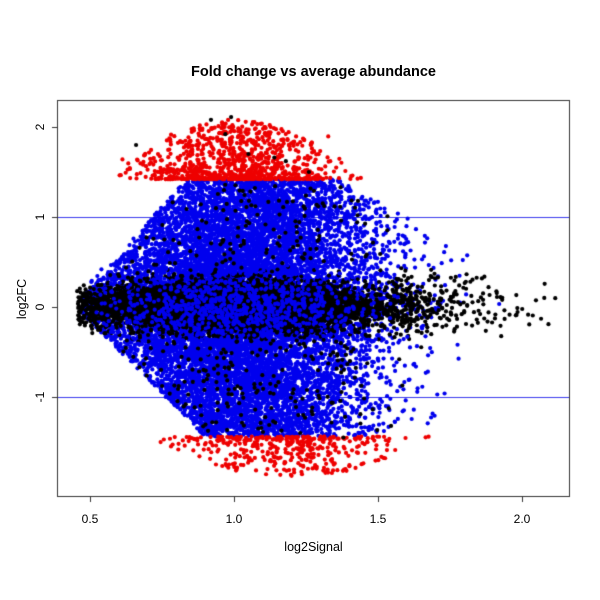 The height and width of the screenshot is (600, 600). I want to click on x-tick-label-1.5: 1.5, so click(378, 519).